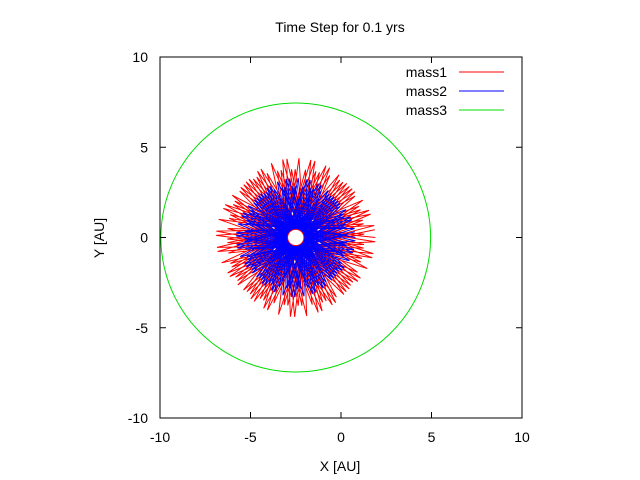 The width and height of the screenshot is (640, 480). I want to click on legend-label-mass1: mass1, so click(426, 72).